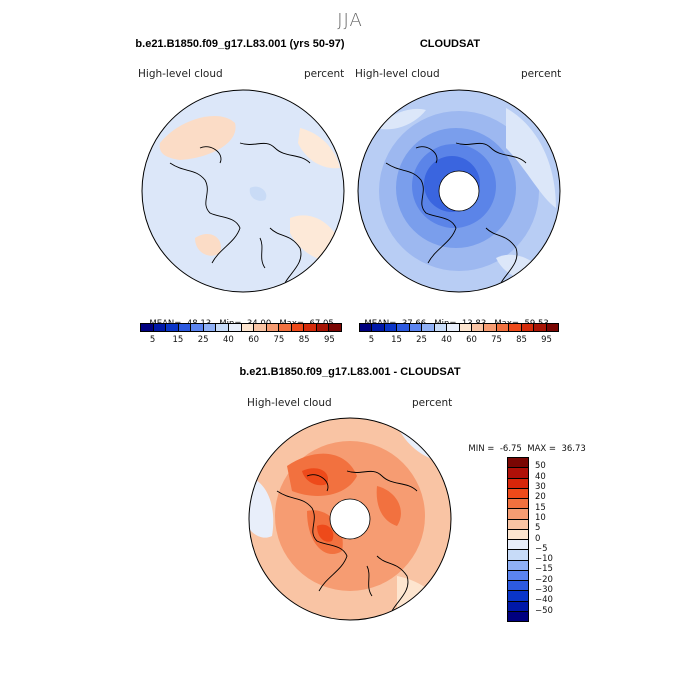 The width and height of the screenshot is (700, 700). What do you see at coordinates (544, 610) in the screenshot?
I see `diff-colorbar-tick-label: −50` at bounding box center [544, 610].